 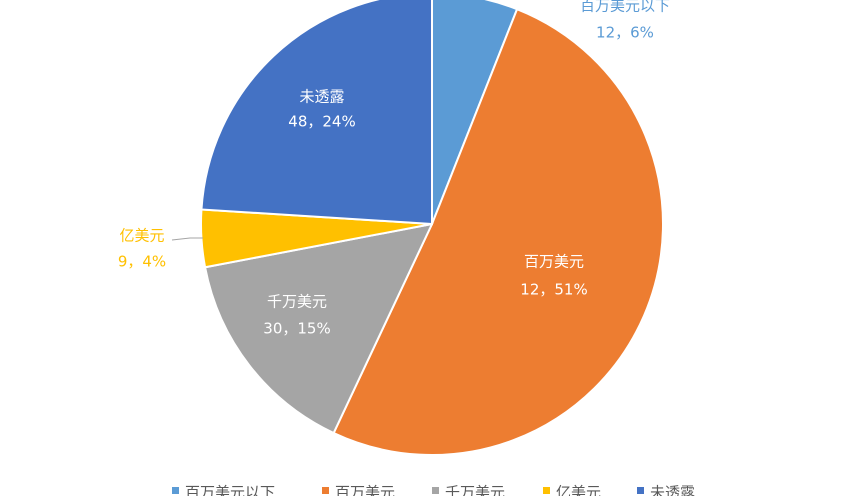 I want to click on leader-line, so click(x=187, y=239).